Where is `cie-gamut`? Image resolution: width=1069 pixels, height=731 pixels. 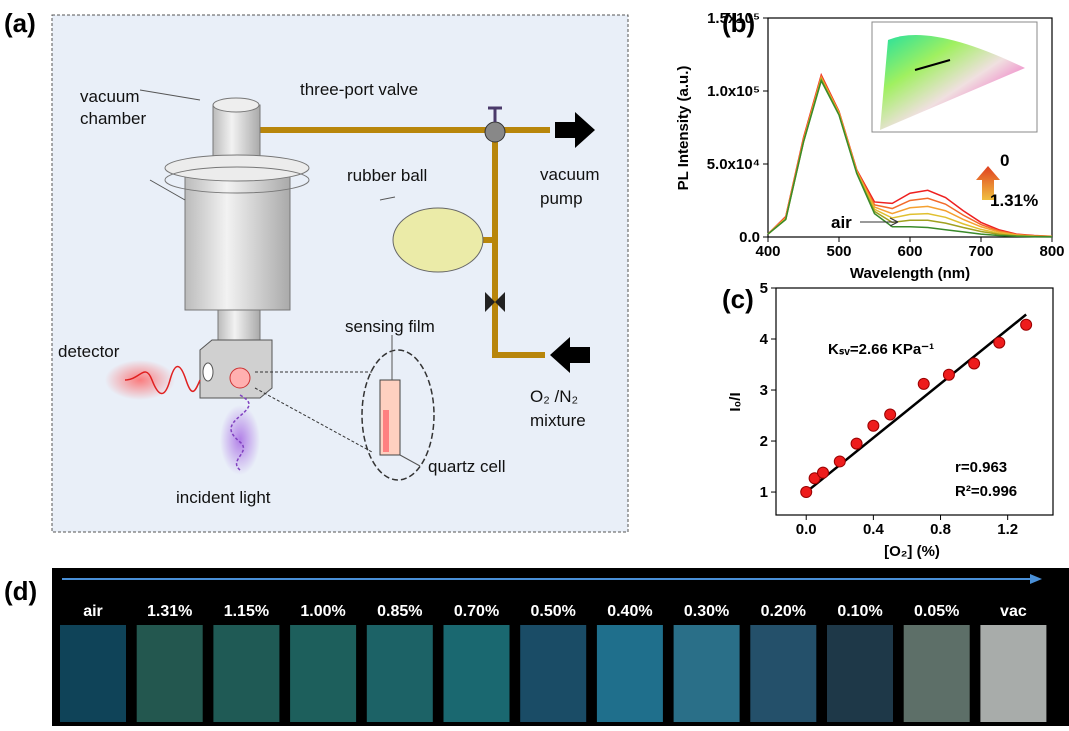
cie-gamut is located at coordinates (952, 82).